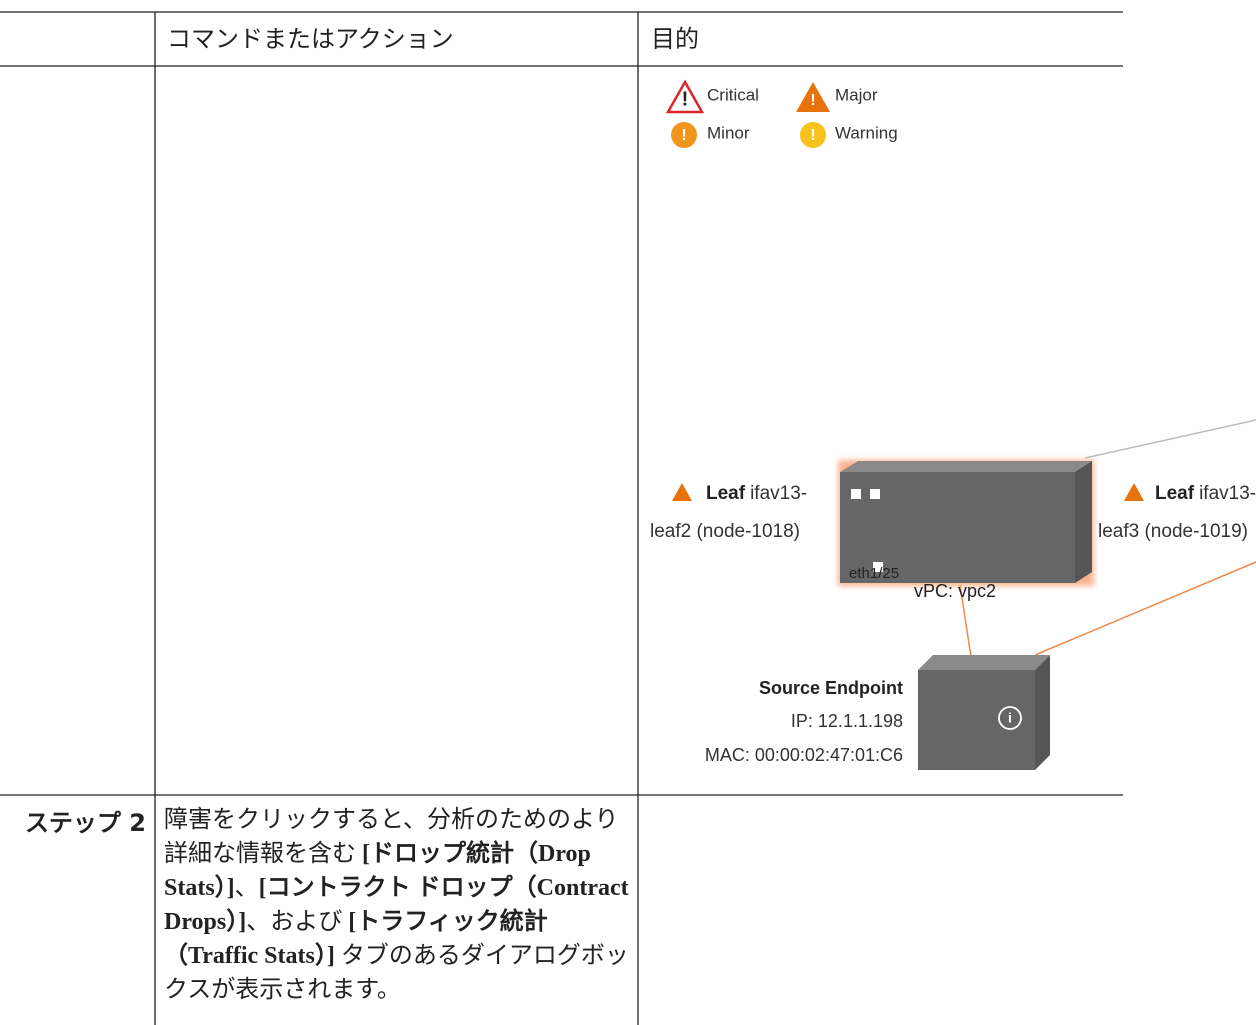 Image resolution: width=1256 pixels, height=1025 pixels. I want to click on minor-icon, so click(684, 135).